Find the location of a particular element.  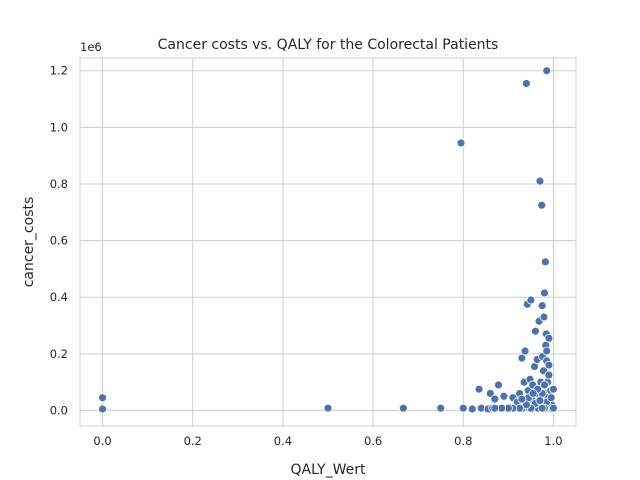

y-axis-label: cancer_costs is located at coordinates (29, 242).